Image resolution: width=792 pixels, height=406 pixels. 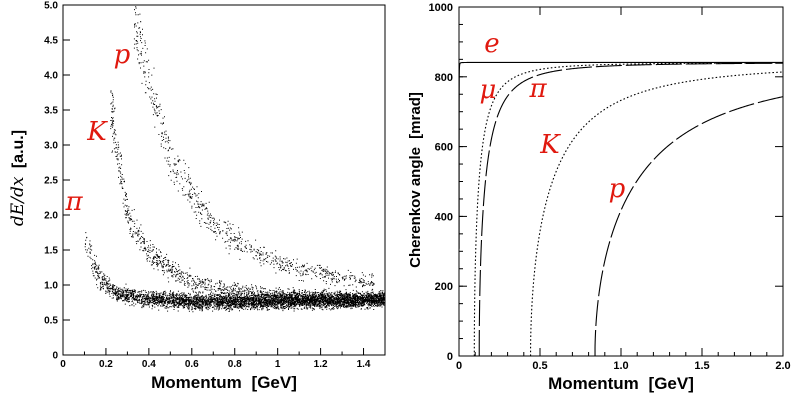 I want to click on dedx-x-tick-label: 1.2, so click(x=321, y=364).